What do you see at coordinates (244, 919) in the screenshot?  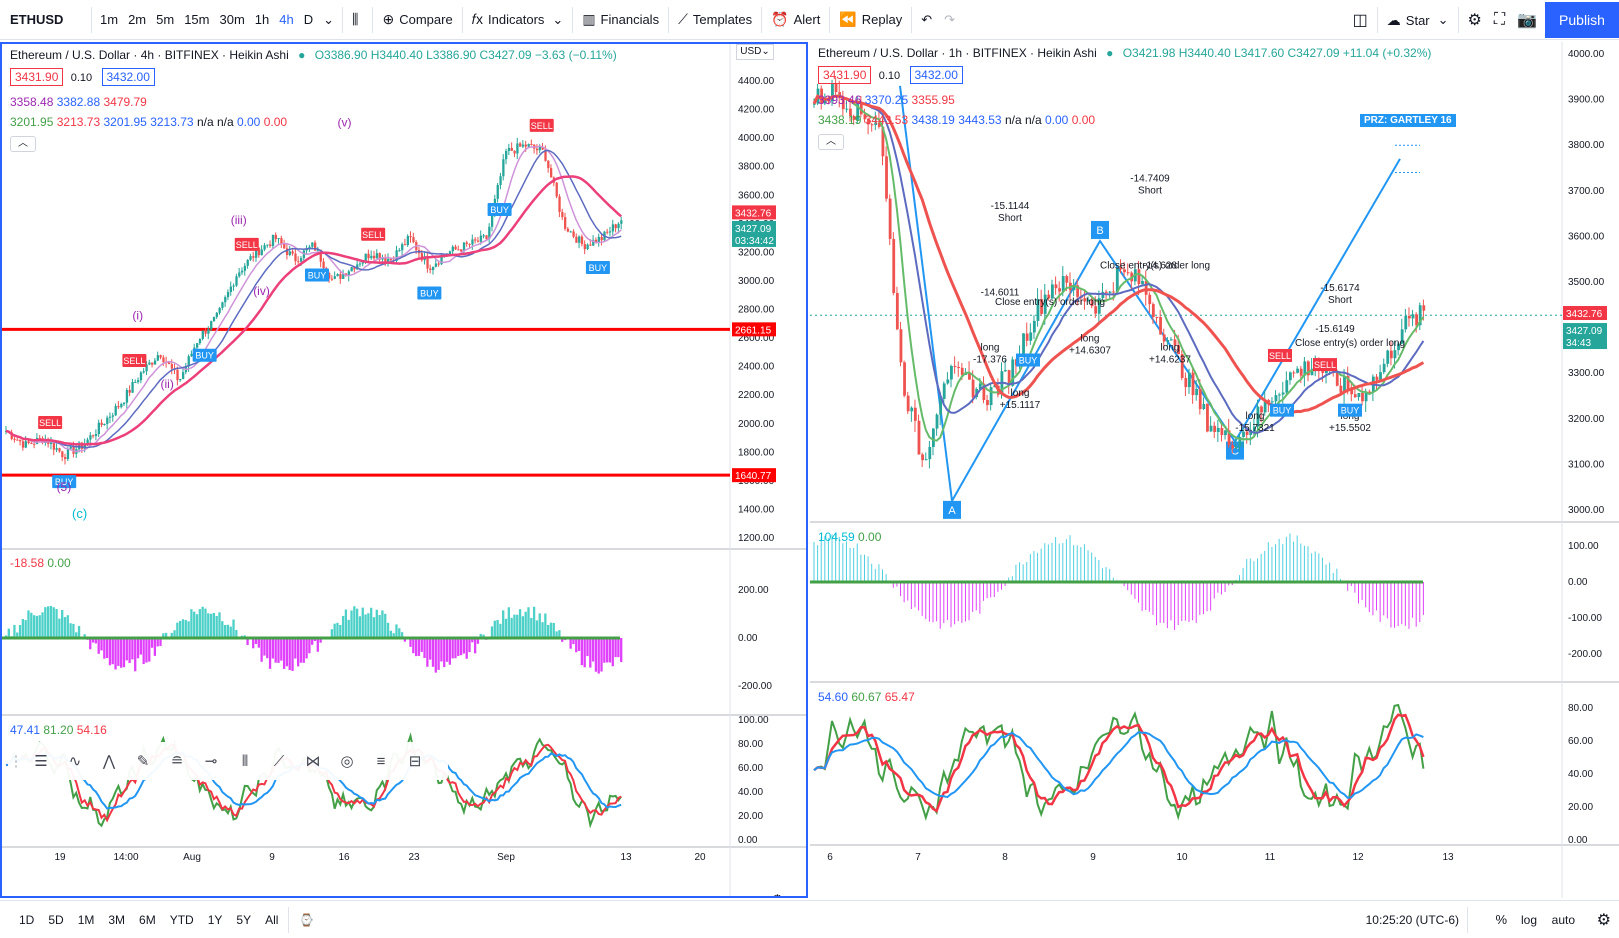 I see `range-5y: 5Y` at bounding box center [244, 919].